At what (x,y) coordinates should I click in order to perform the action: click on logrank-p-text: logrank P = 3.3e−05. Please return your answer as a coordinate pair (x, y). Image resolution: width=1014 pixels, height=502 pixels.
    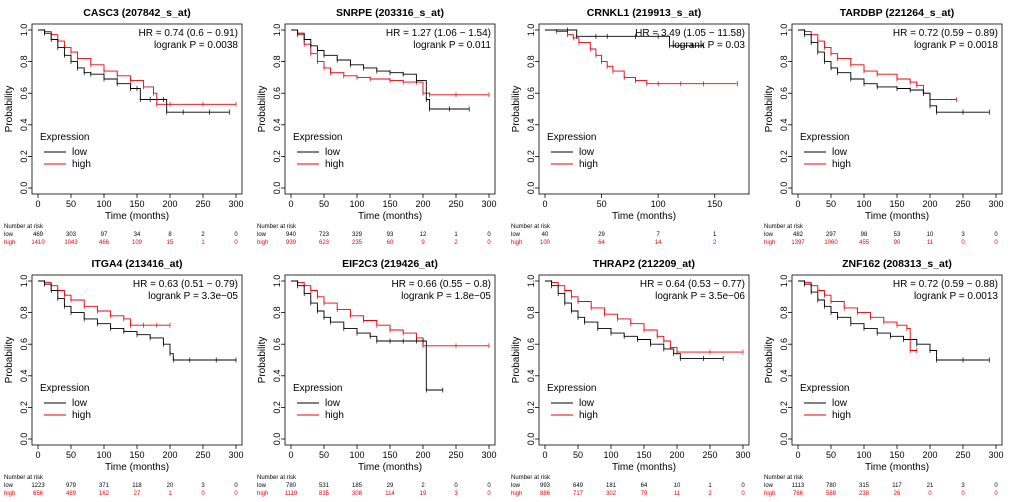
    Looking at the image, I should click on (193, 296).